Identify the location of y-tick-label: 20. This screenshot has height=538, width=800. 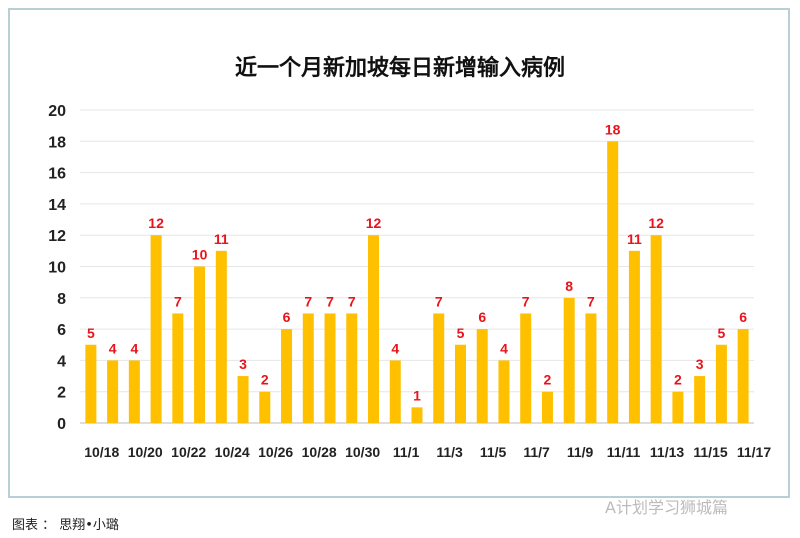
(57, 111).